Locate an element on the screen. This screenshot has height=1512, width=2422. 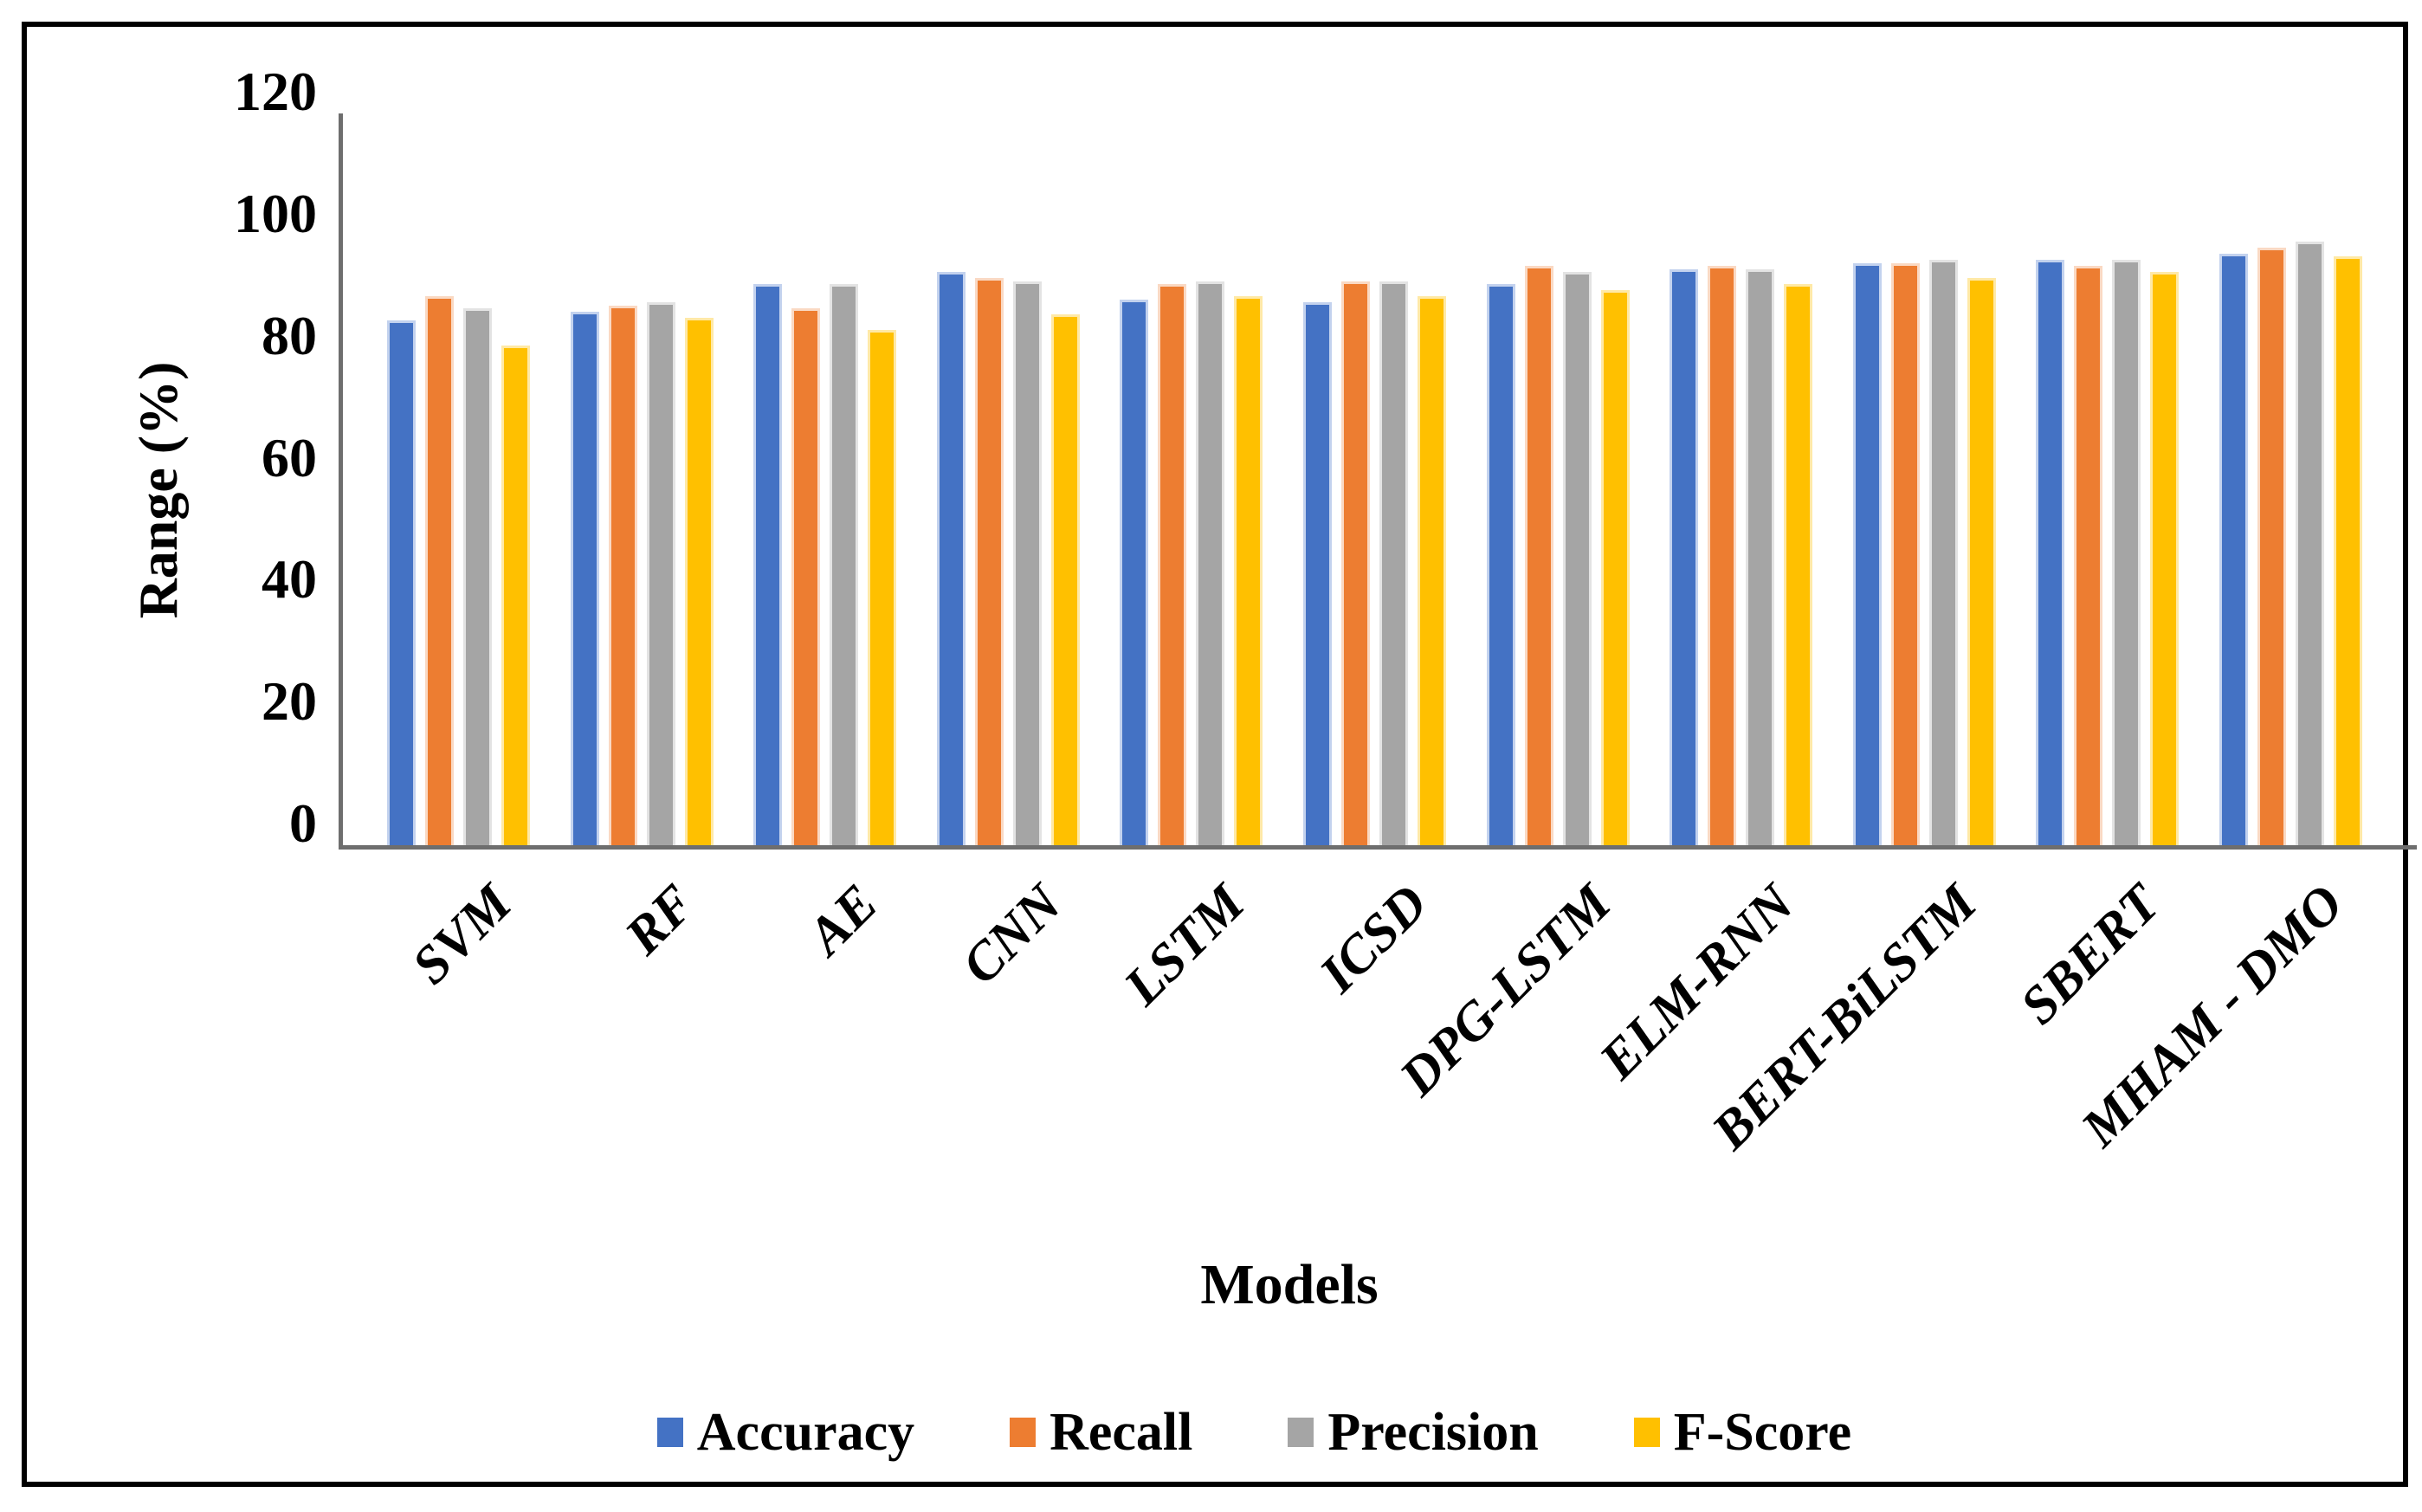
bar-elm-rnn-f-score is located at coordinates (1798, 564).